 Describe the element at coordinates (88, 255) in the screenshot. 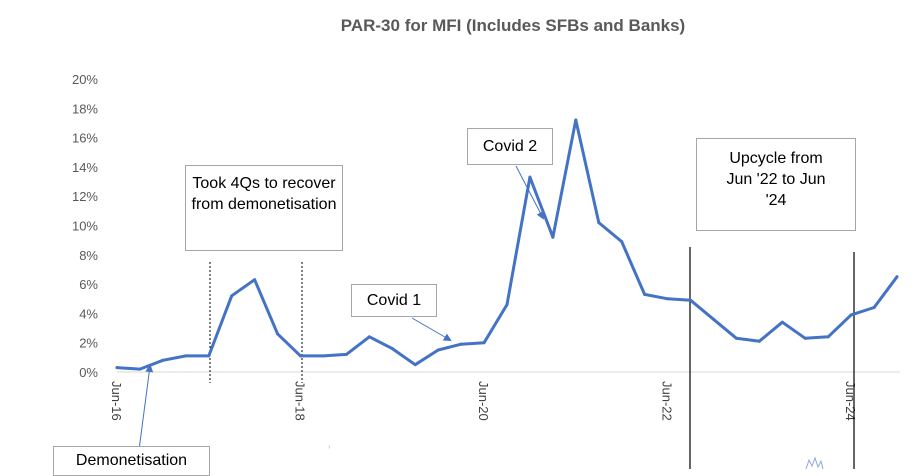

I see `y-tick-label: 8%` at that location.